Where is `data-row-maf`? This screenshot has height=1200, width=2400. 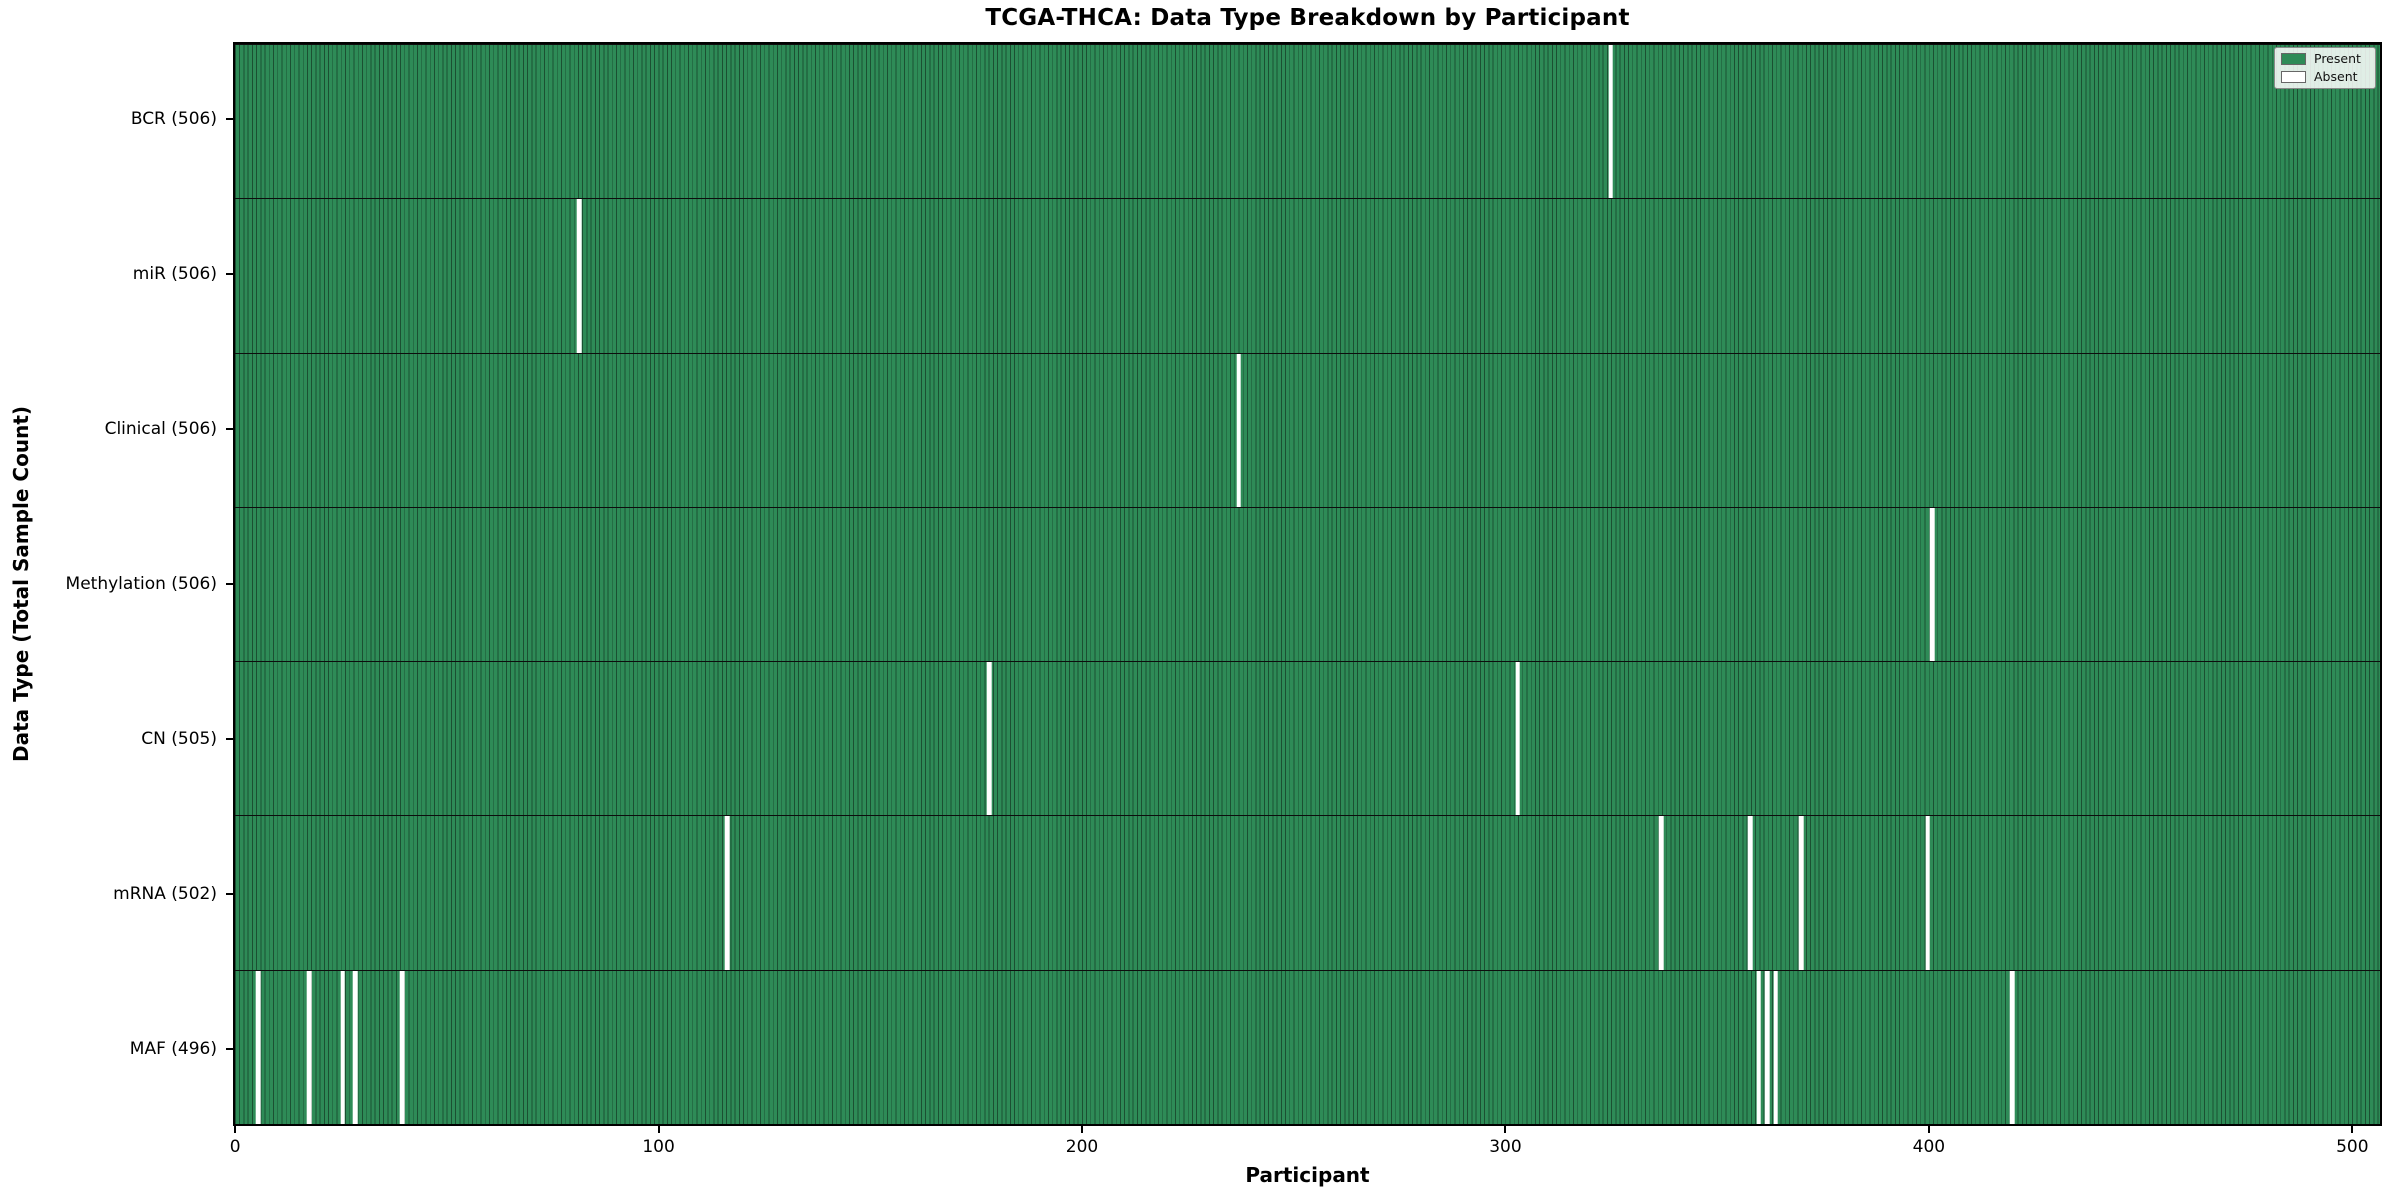
data-row-maf is located at coordinates (1307, 1046).